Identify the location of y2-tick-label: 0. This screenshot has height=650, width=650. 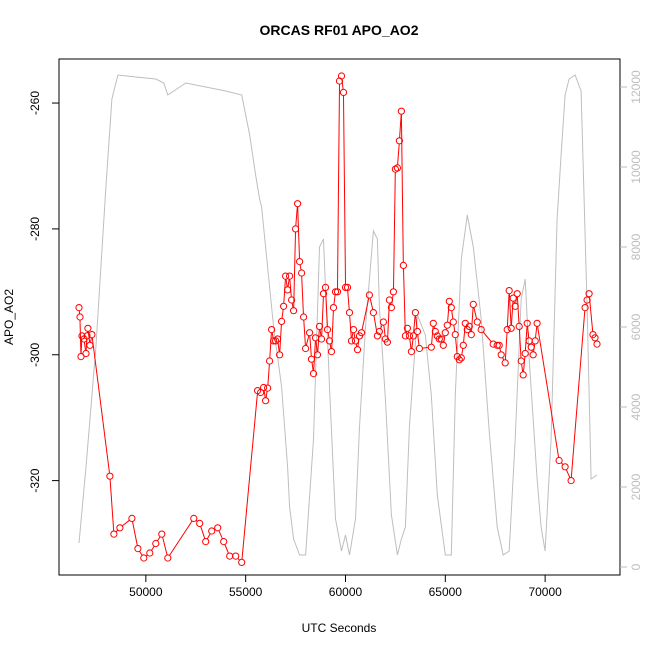
(636, 566).